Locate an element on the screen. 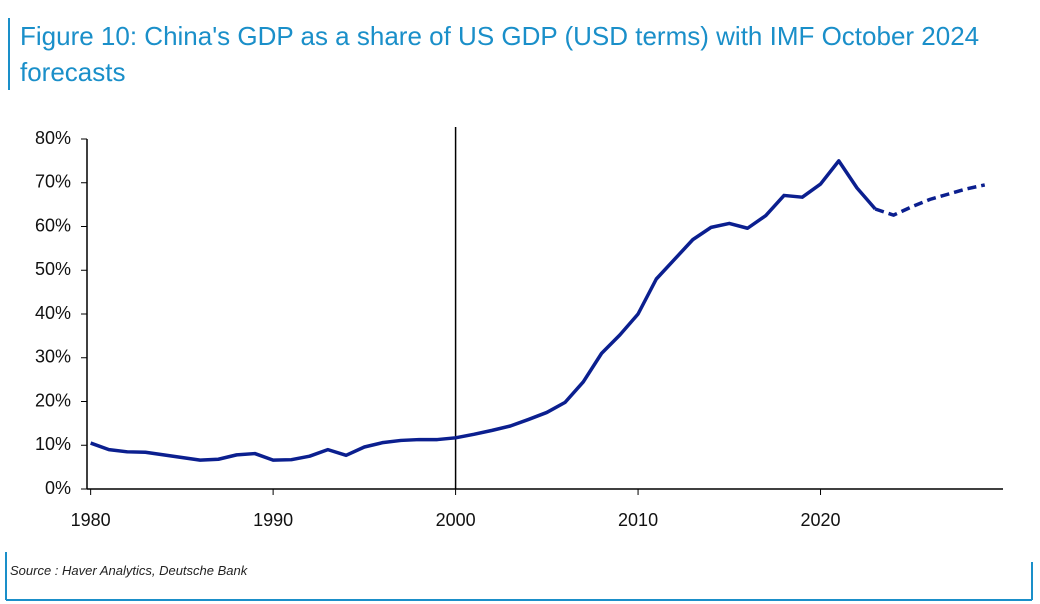 The width and height of the screenshot is (1040, 604). y-tick-label: 10% is located at coordinates (53, 444).